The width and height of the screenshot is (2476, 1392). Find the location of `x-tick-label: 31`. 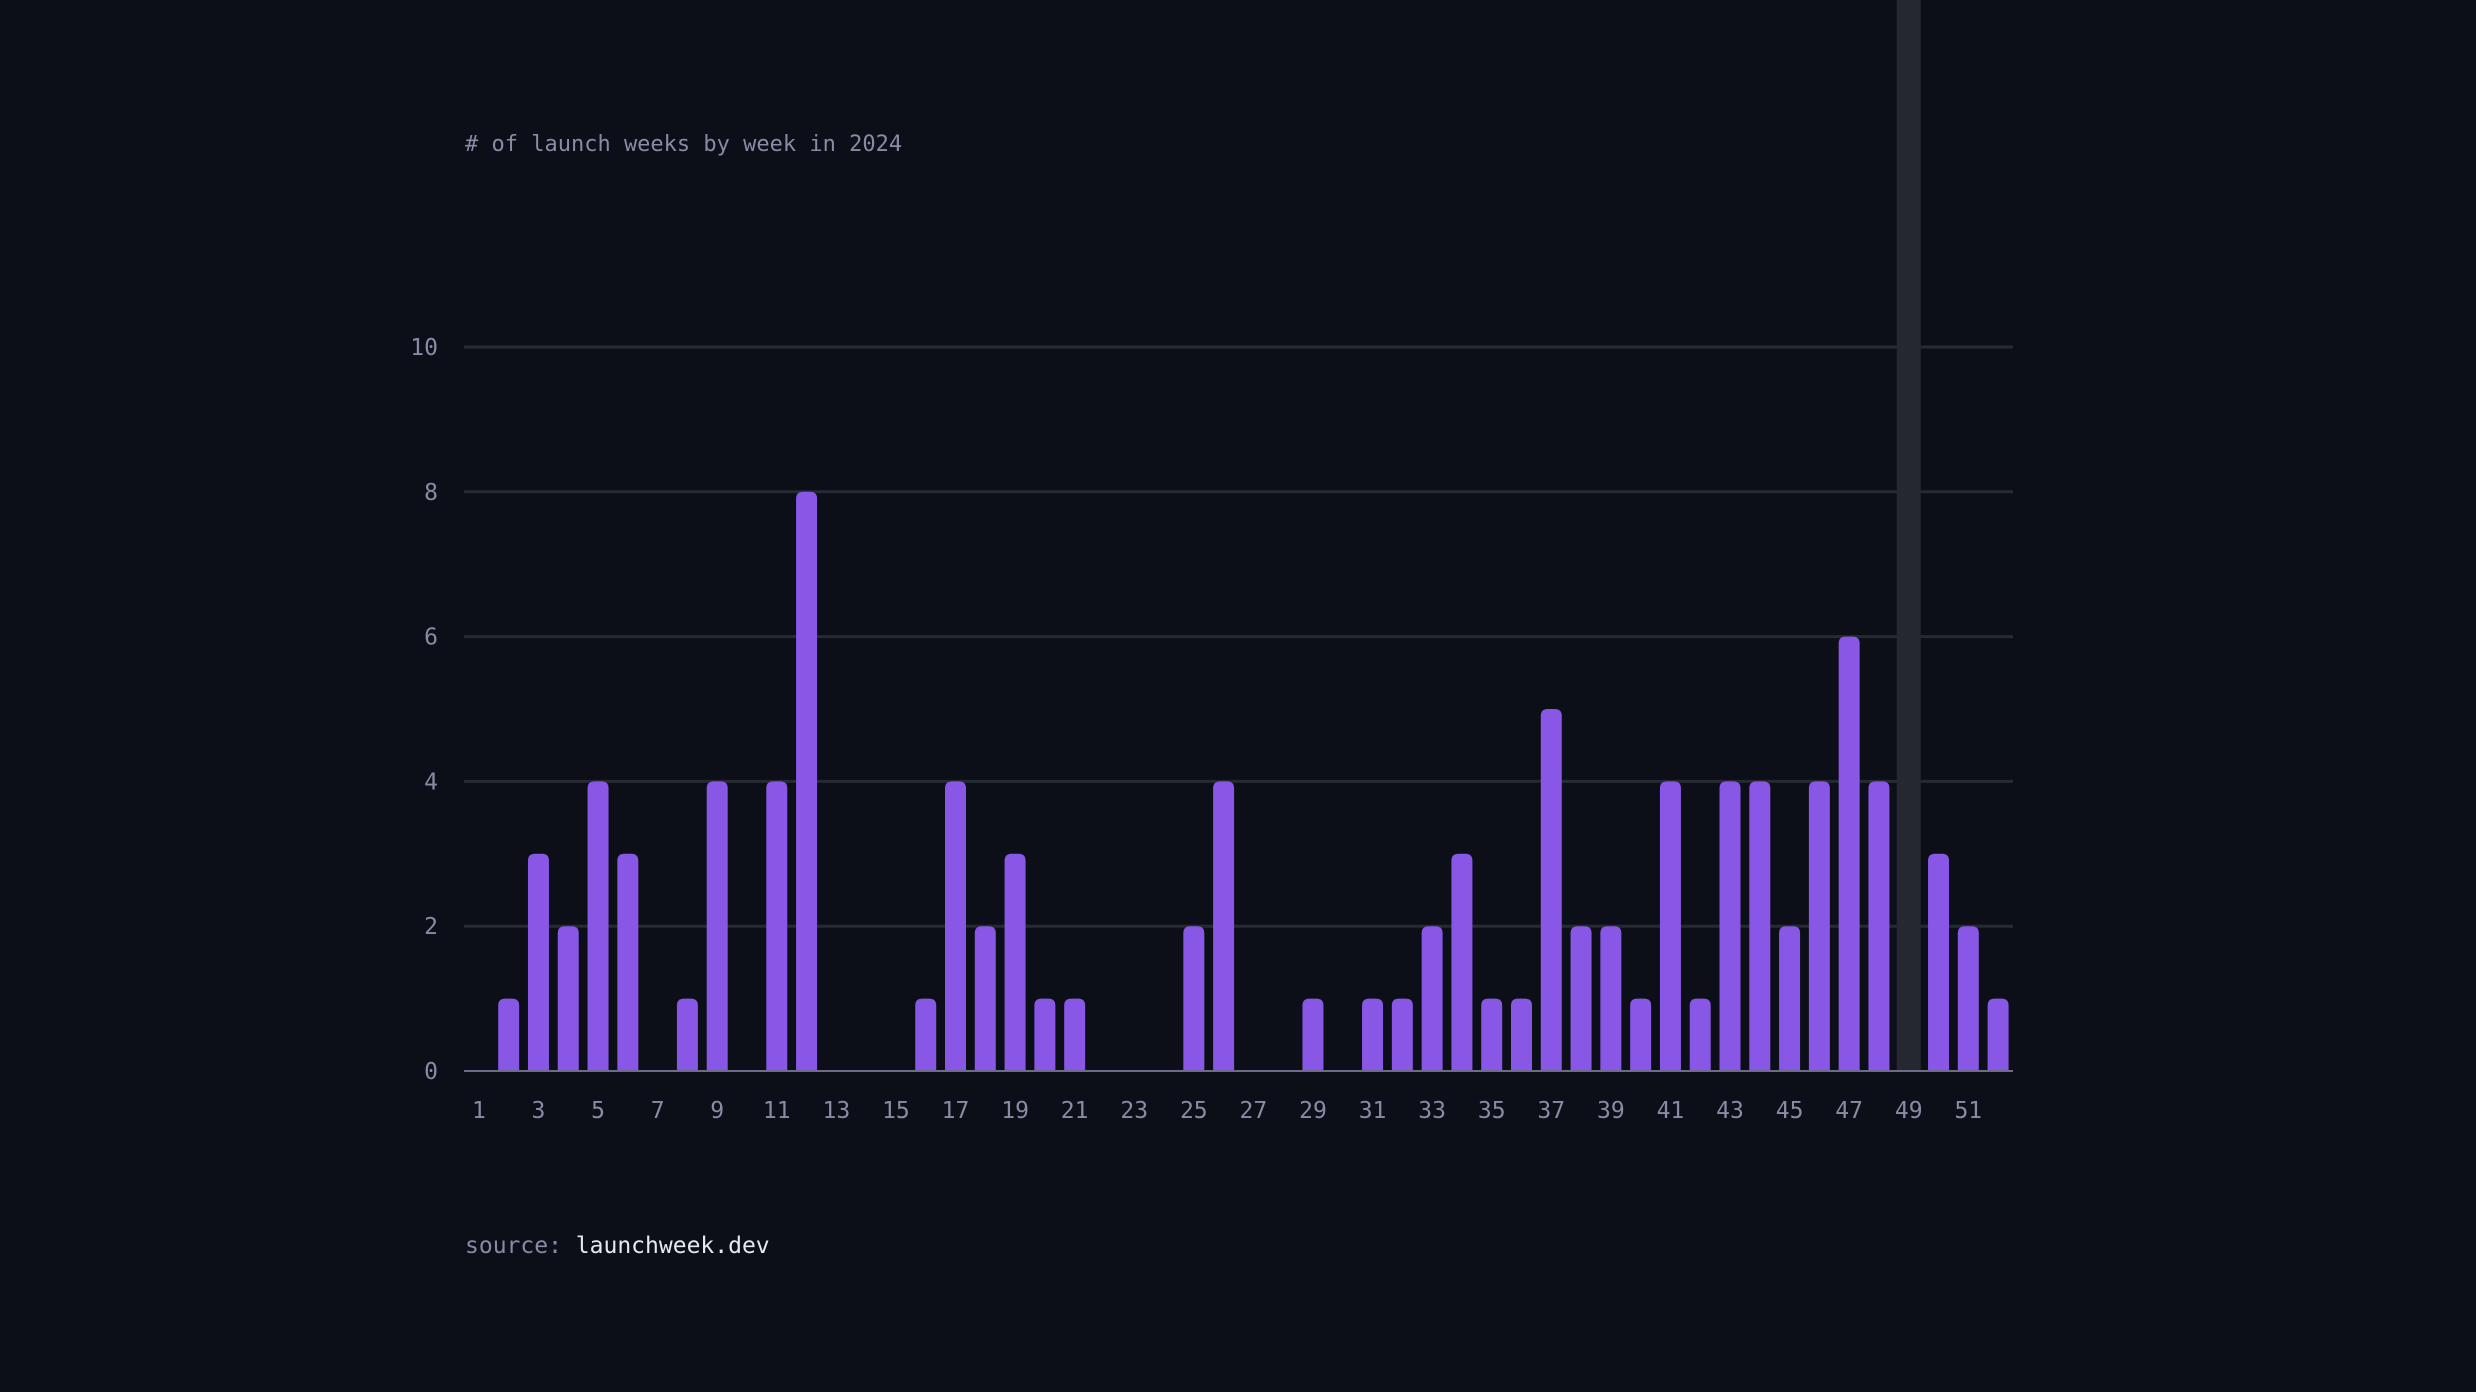

x-tick-label: 31 is located at coordinates (1373, 1111).